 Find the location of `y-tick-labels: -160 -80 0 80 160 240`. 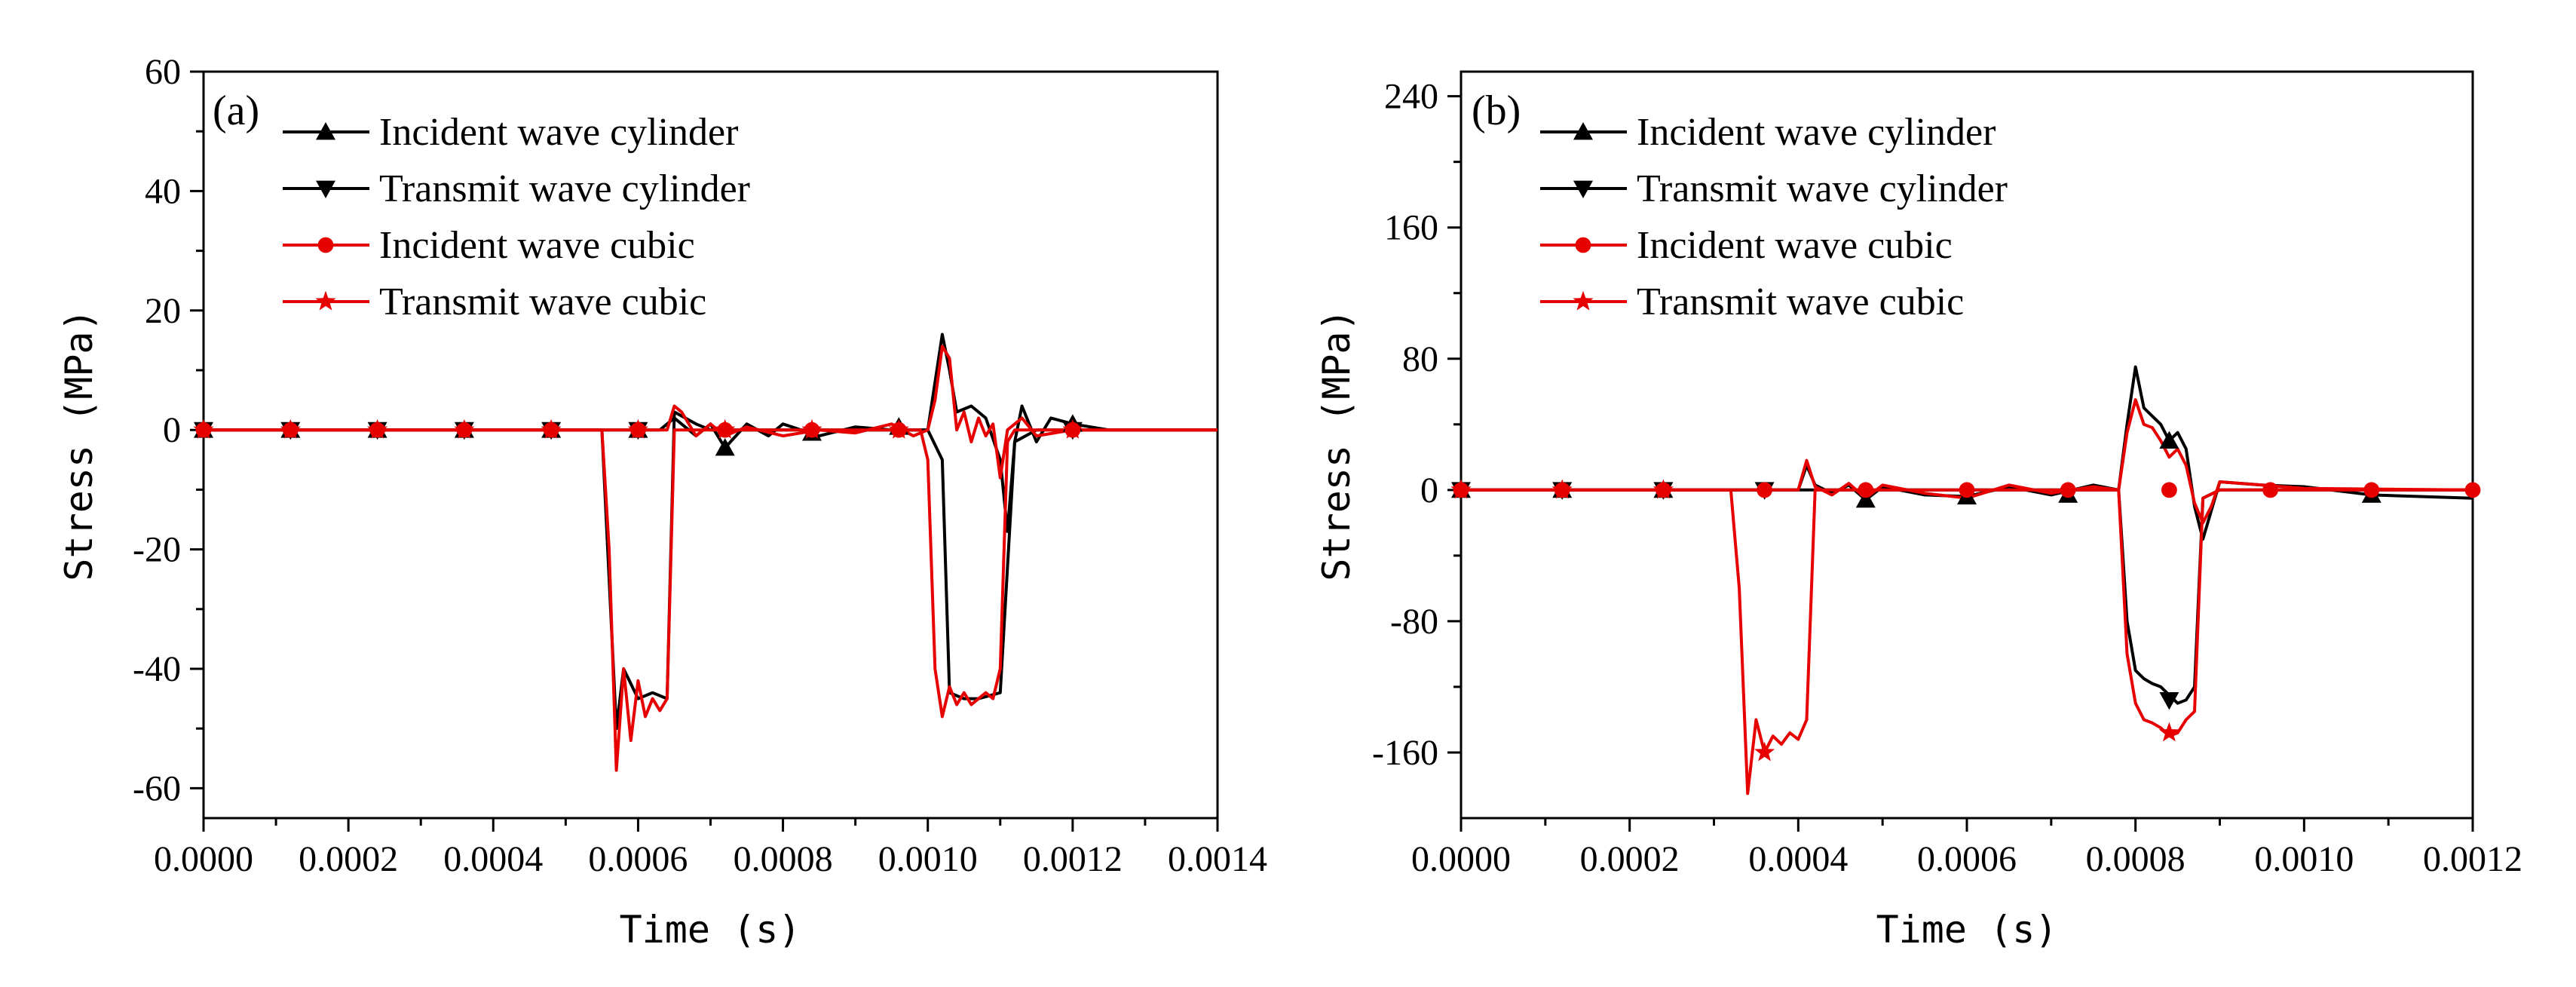

y-tick-labels: -160 -80 0 80 160 240 is located at coordinates (1405, 425).